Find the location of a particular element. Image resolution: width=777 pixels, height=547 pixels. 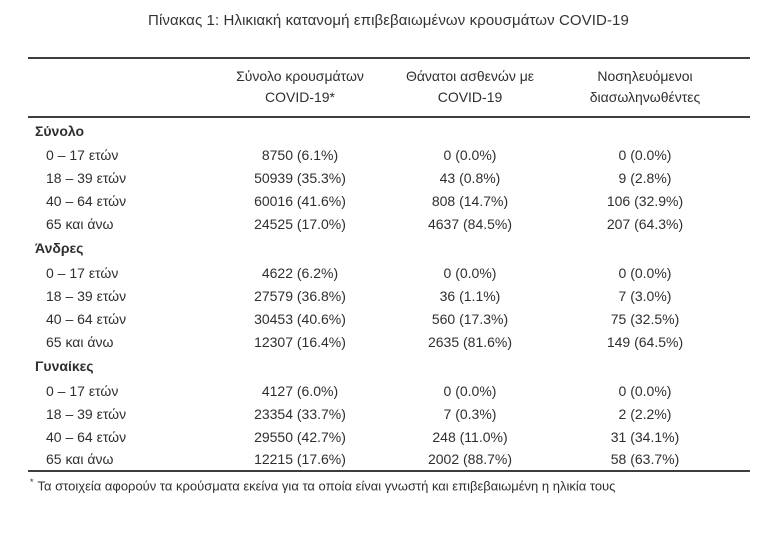

table-row: 0 – 17 ετών 4127 (6.0%) 0 (0.0%) 0 (0.0%) is located at coordinates (389, 390).